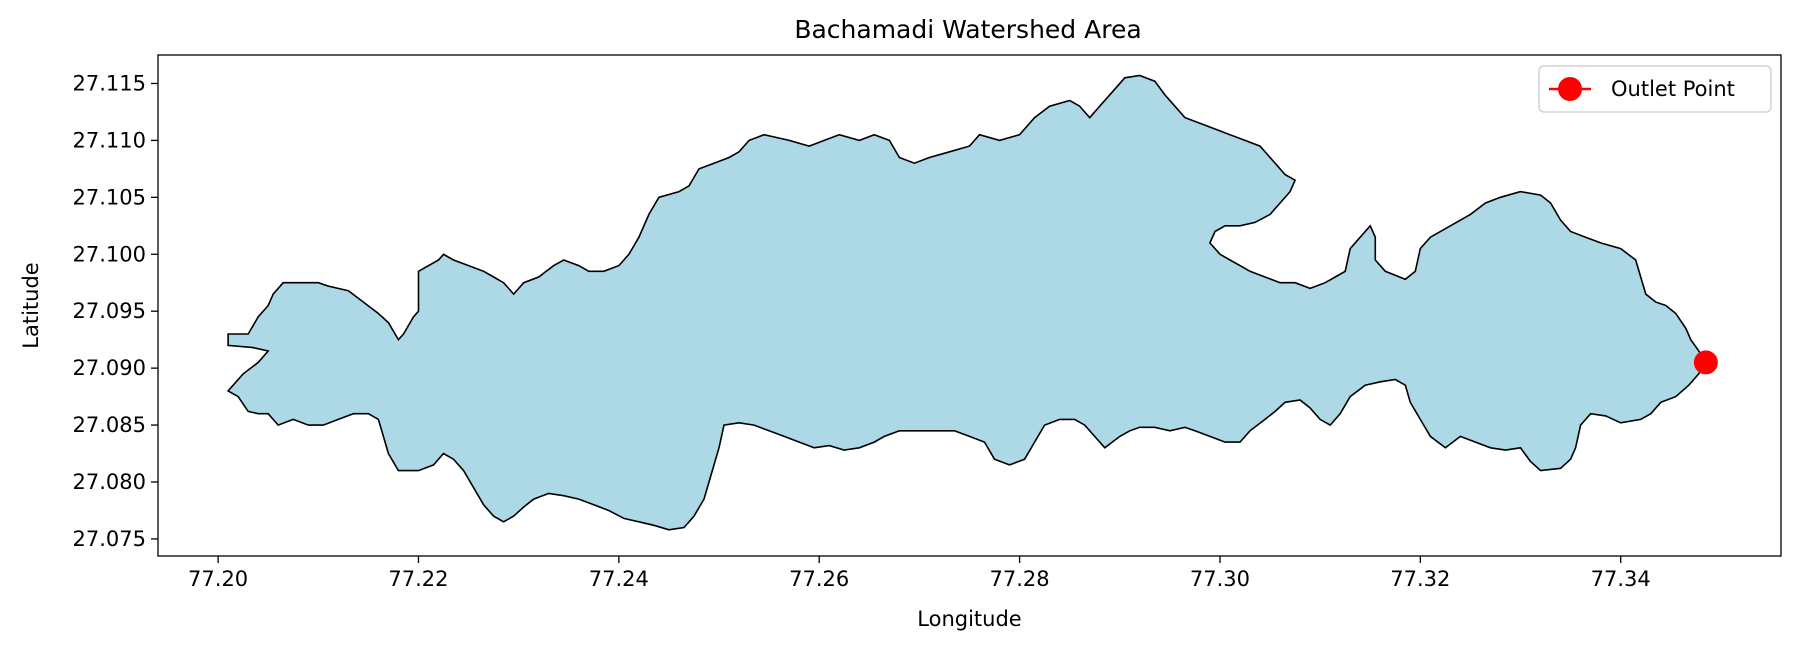  I want to click on y-tick-label: 27.110, so click(109, 140).